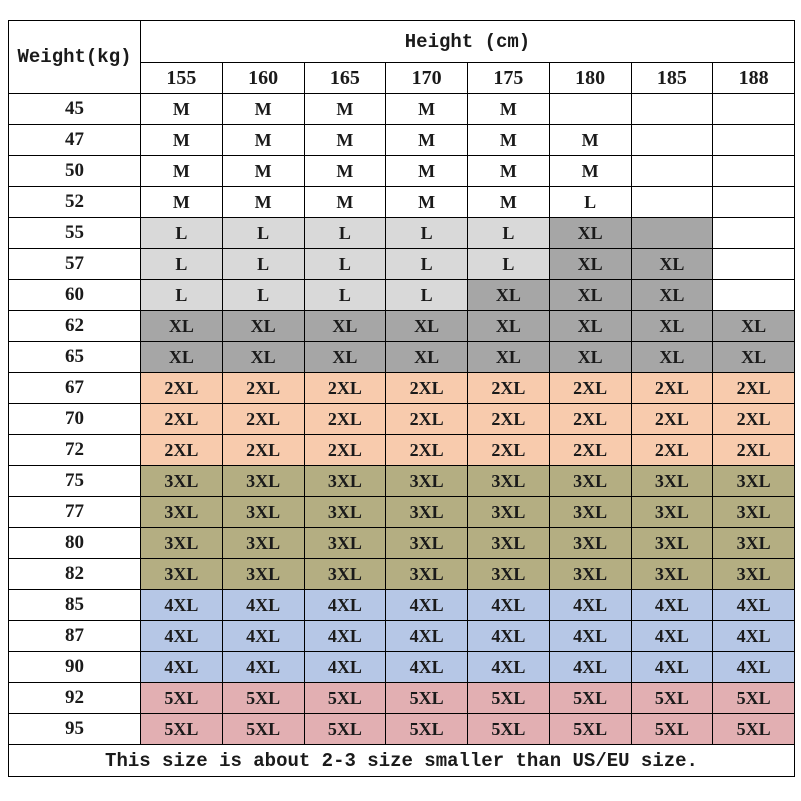 This screenshot has width=801, height=801. What do you see at coordinates (263, 78) in the screenshot?
I see `height-col-header: 160` at bounding box center [263, 78].